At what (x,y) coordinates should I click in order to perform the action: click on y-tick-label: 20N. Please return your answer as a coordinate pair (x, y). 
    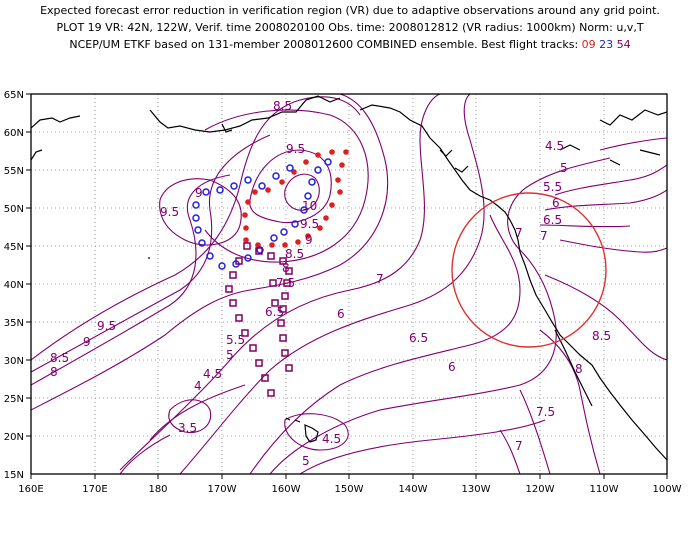
    Looking at the image, I should click on (14, 437).